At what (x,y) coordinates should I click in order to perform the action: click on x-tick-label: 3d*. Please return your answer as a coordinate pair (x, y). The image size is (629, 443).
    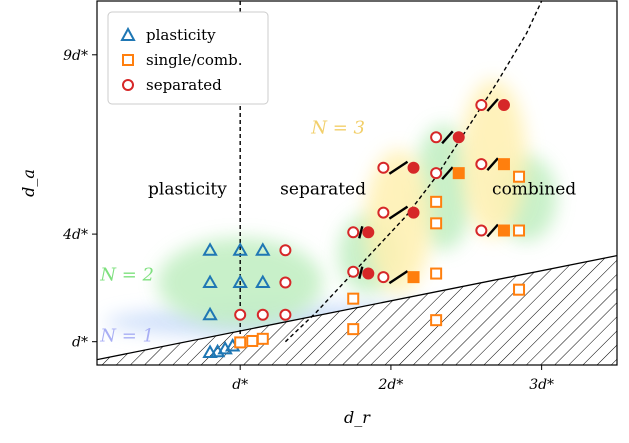
    Looking at the image, I should click on (541, 385).